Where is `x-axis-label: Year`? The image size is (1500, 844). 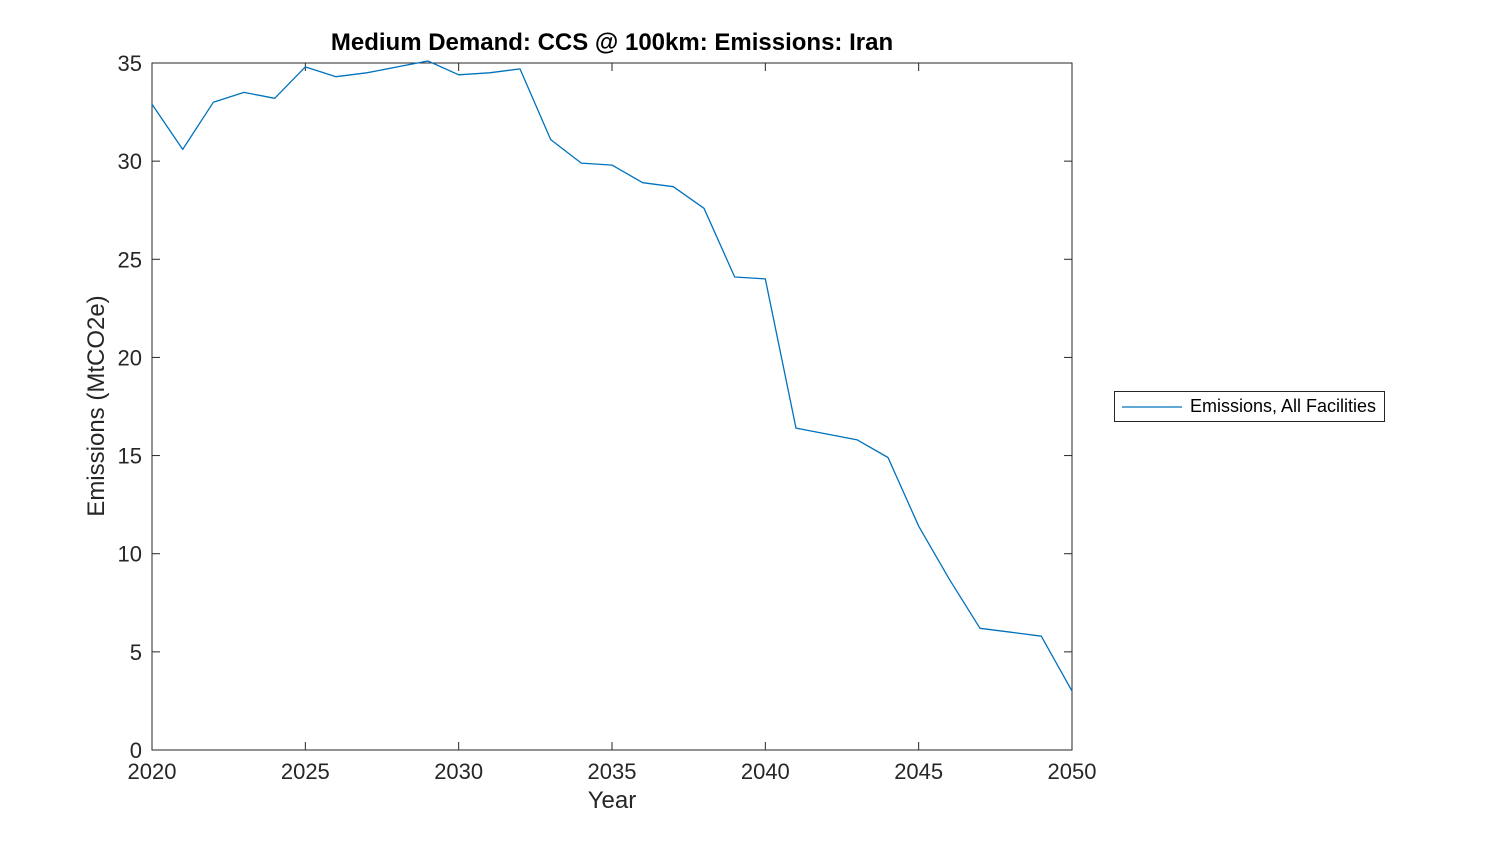
x-axis-label: Year is located at coordinates (612, 800).